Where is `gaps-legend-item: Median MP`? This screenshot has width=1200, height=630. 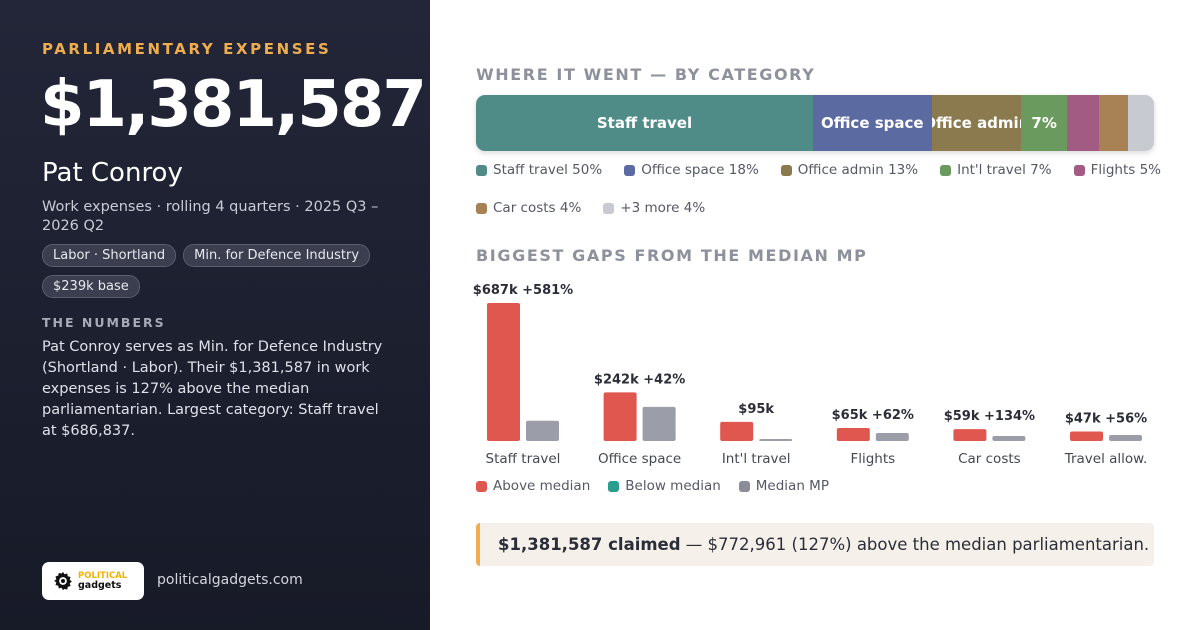
gaps-legend-item: Median MP is located at coordinates (783, 486).